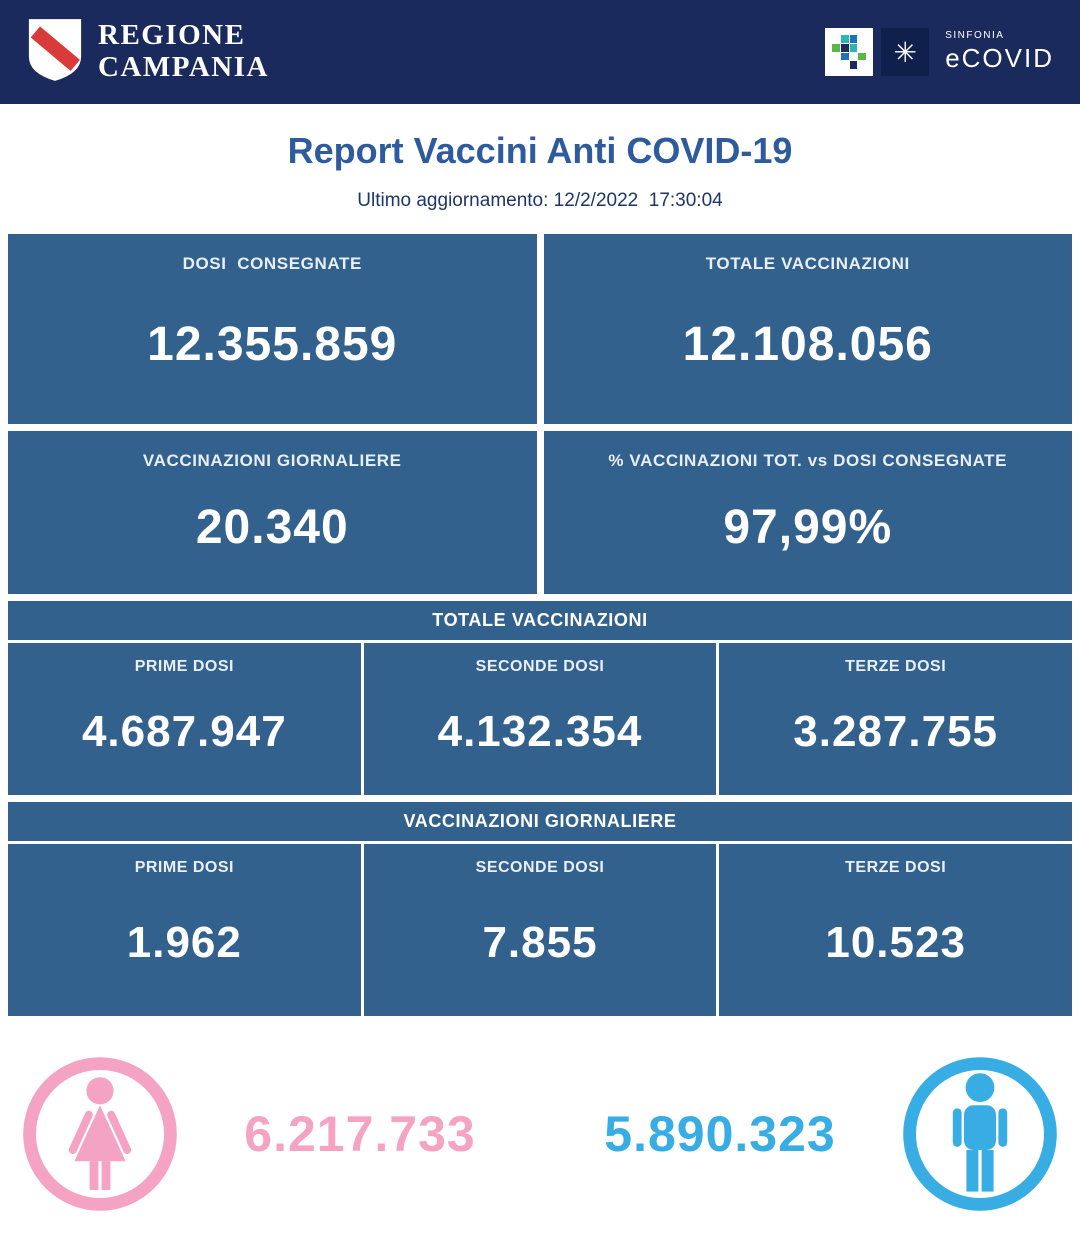  What do you see at coordinates (272, 263) in the screenshot?
I see `card-label: DOSI CONSEGNATE` at bounding box center [272, 263].